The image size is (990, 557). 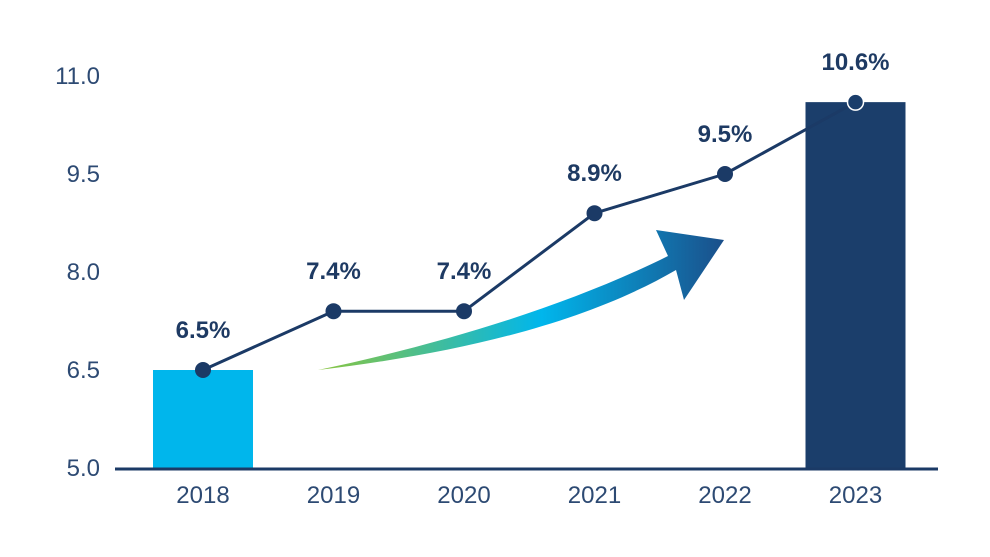 What do you see at coordinates (202, 495) in the screenshot?
I see `x-tick-label: 2018` at bounding box center [202, 495].